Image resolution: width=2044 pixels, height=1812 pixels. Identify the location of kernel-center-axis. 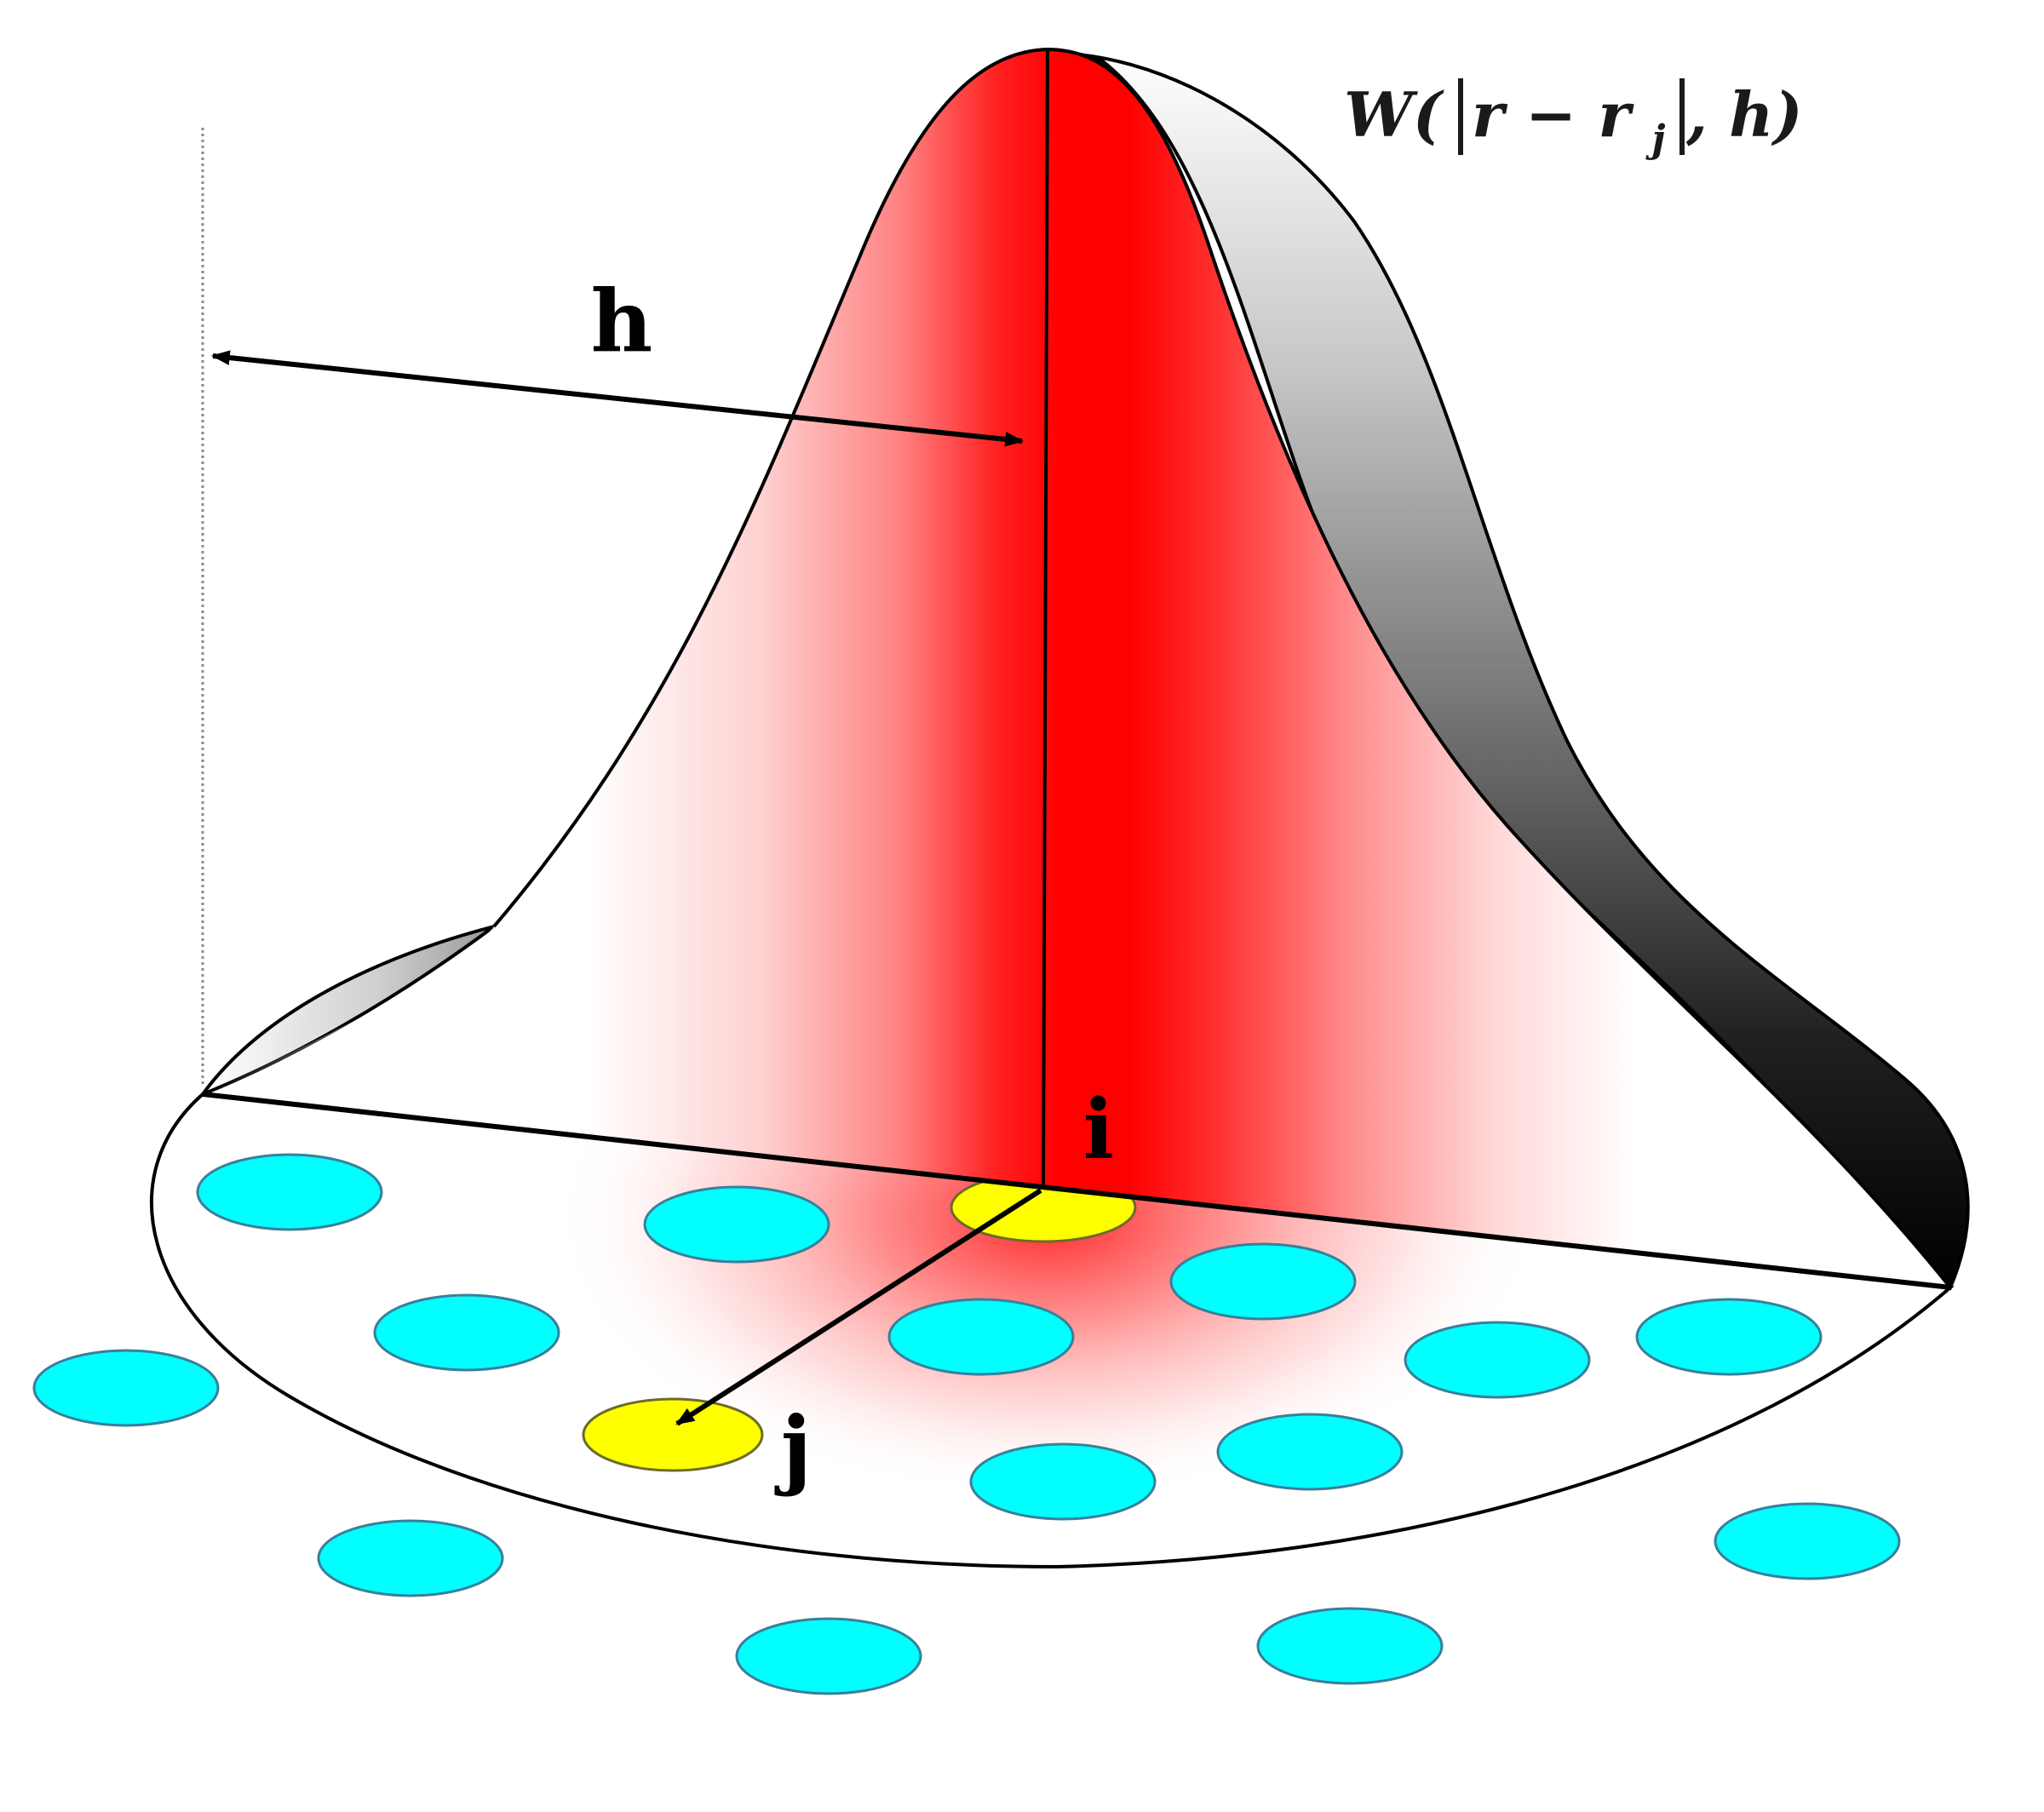
(1045, 619).